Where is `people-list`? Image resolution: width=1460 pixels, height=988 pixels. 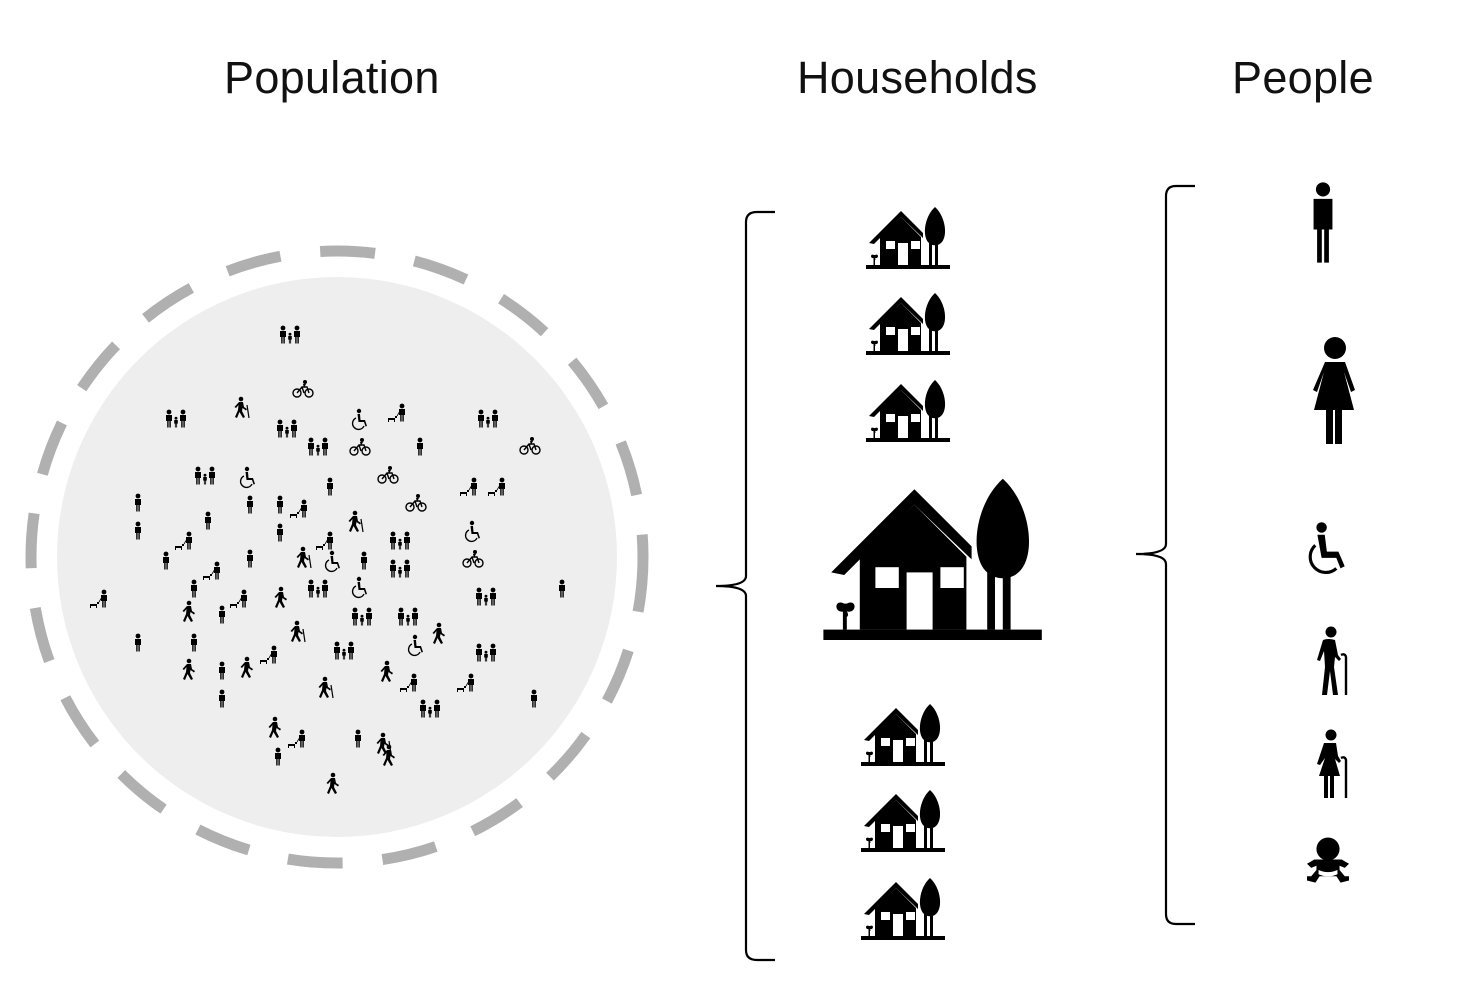 people-list is located at coordinates (1331, 532).